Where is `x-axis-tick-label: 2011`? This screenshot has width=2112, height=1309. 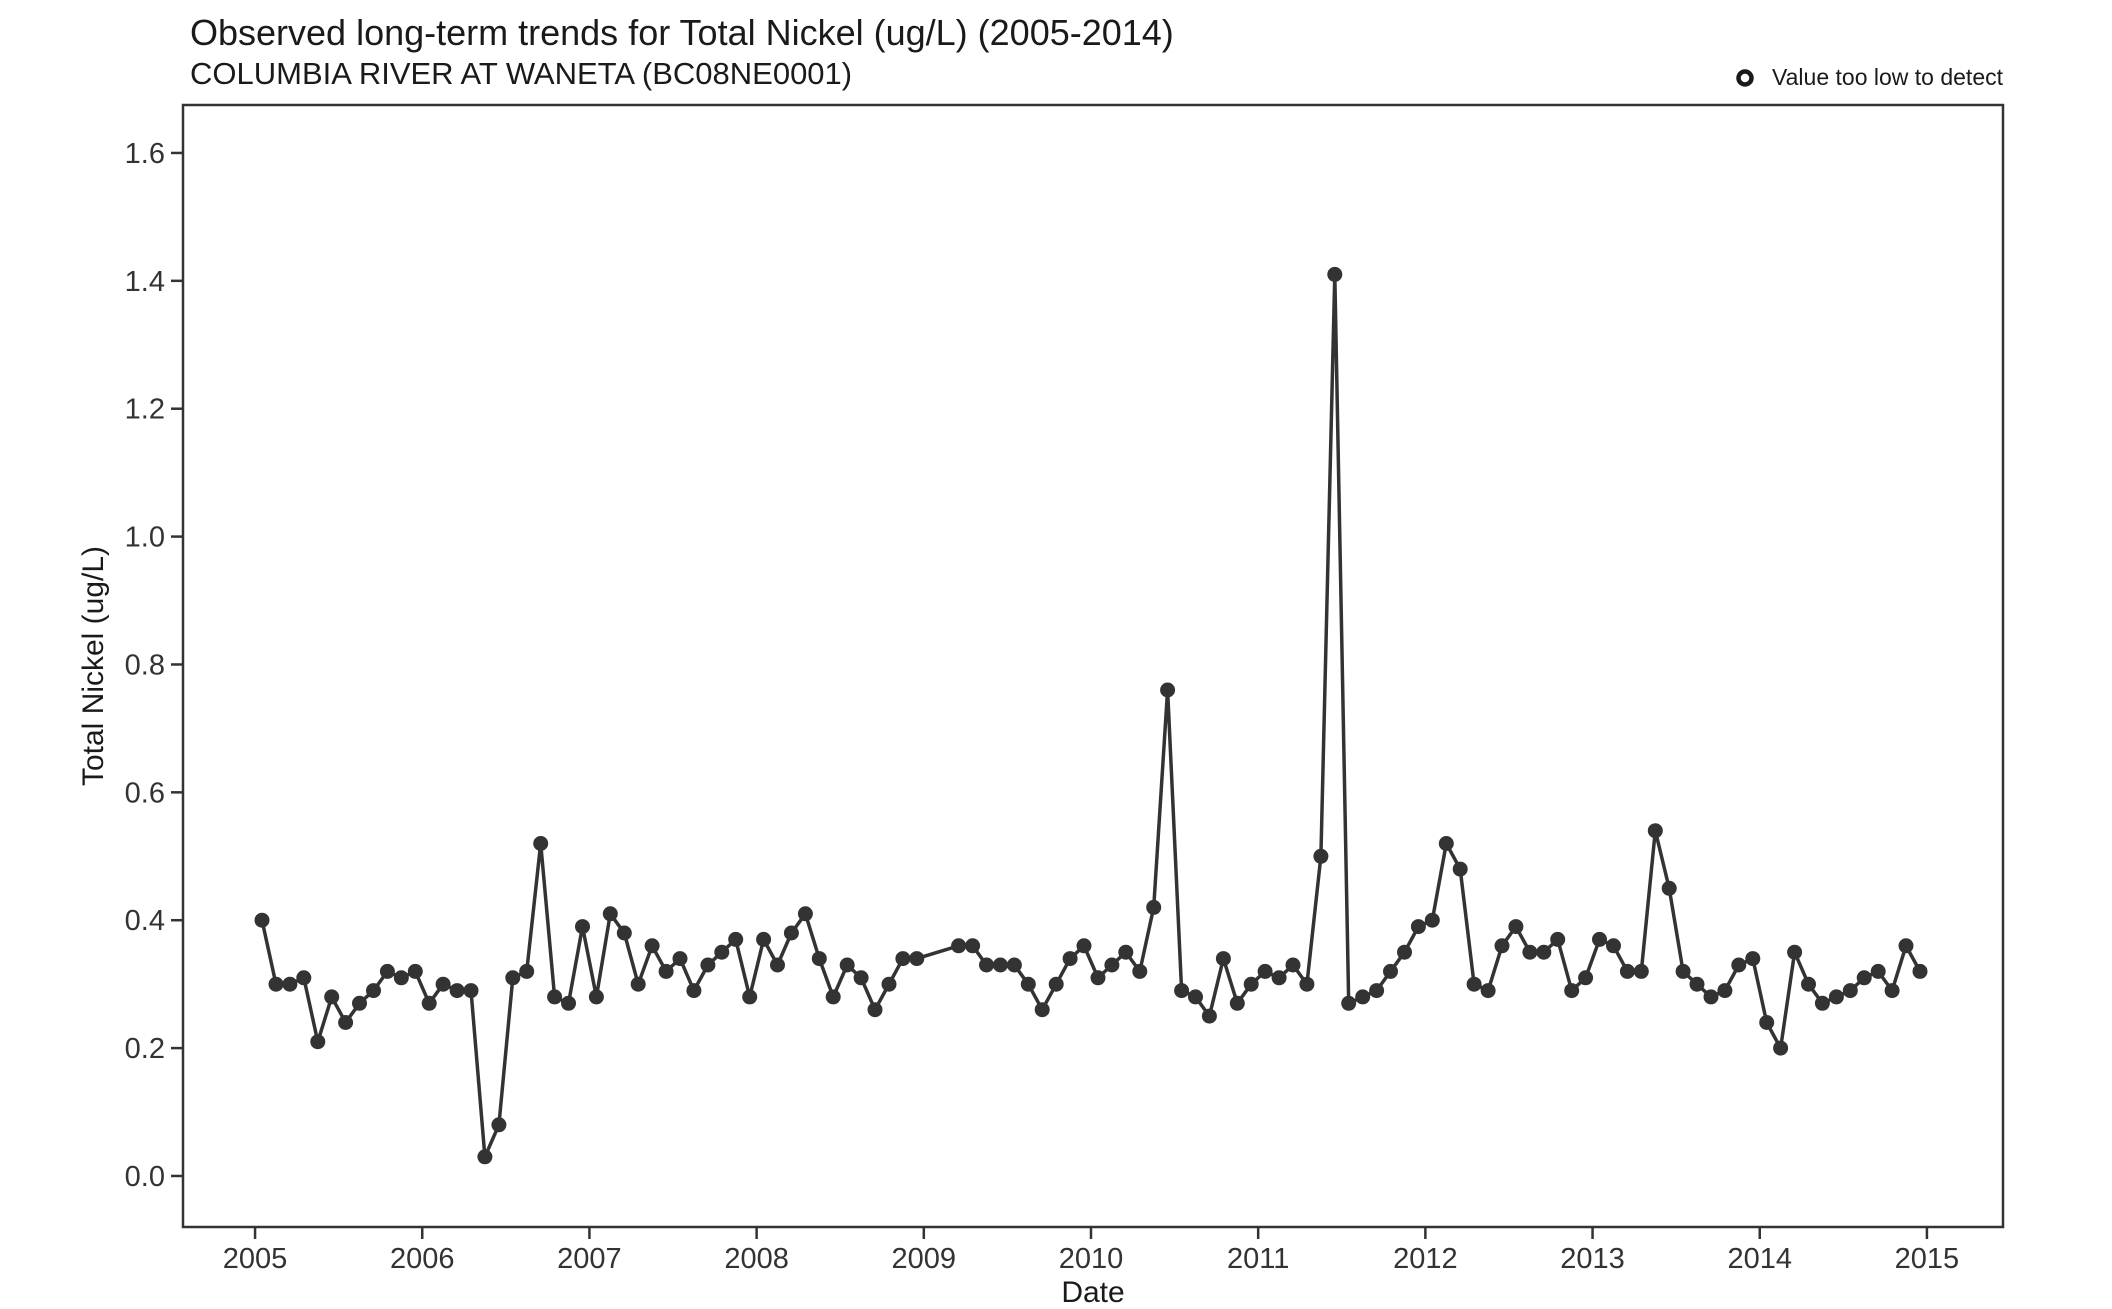
x-axis-tick-label: 2011 is located at coordinates (1258, 1259).